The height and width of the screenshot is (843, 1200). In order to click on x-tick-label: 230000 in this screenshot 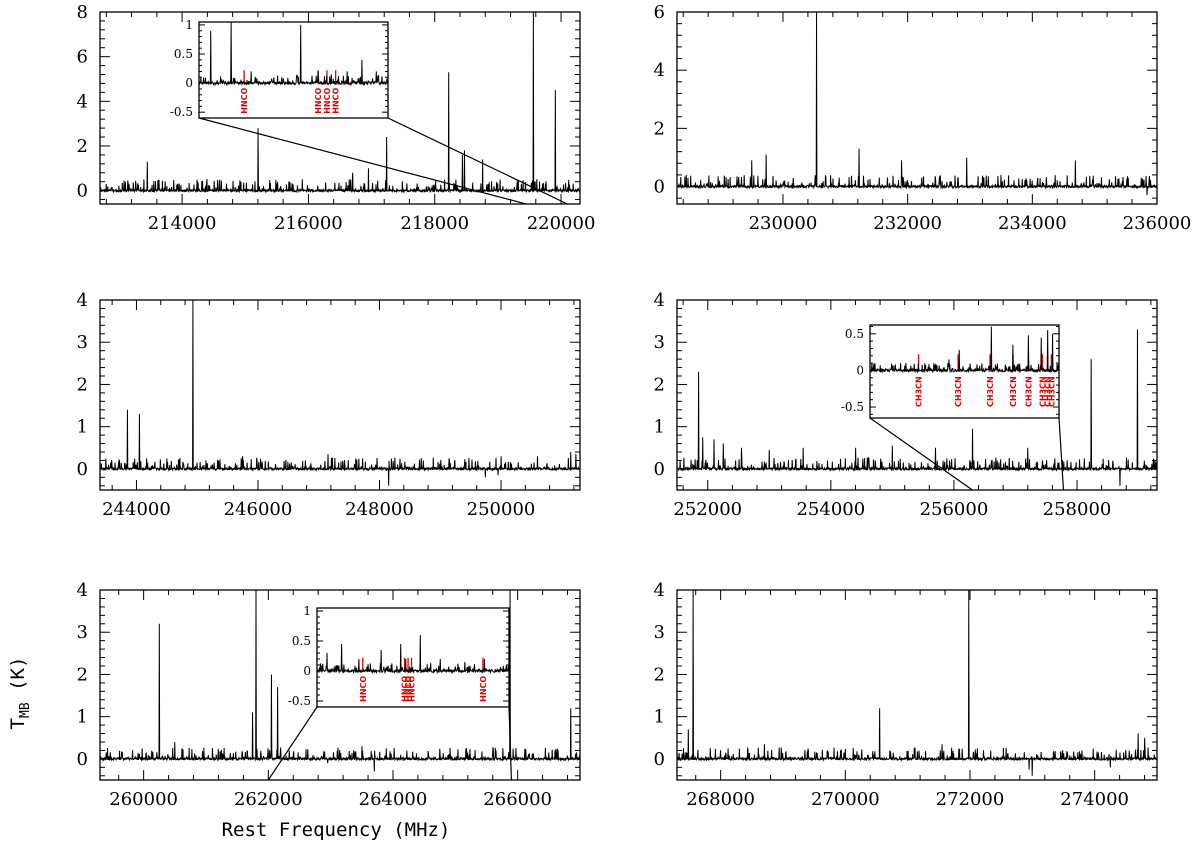, I will do `click(783, 223)`.